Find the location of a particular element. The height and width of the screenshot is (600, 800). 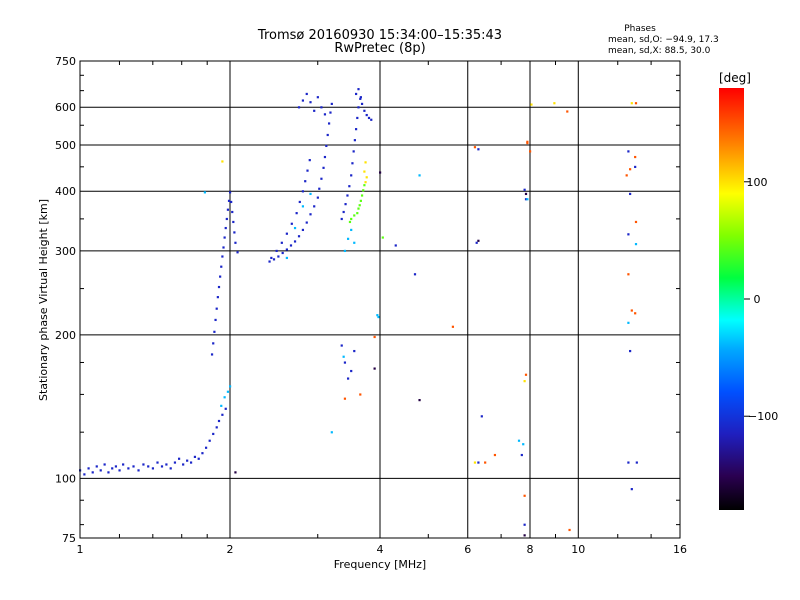

x-tick-label: 2 is located at coordinates (230, 549).